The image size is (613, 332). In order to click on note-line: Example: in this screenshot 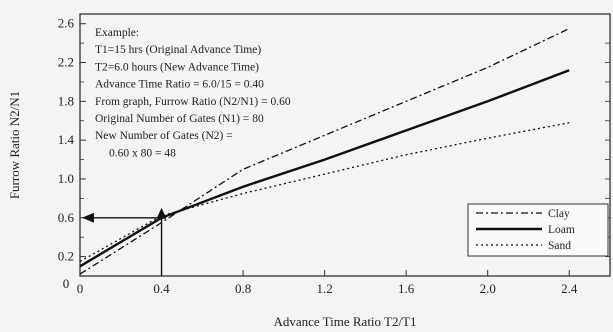, I will do `click(117, 33)`.